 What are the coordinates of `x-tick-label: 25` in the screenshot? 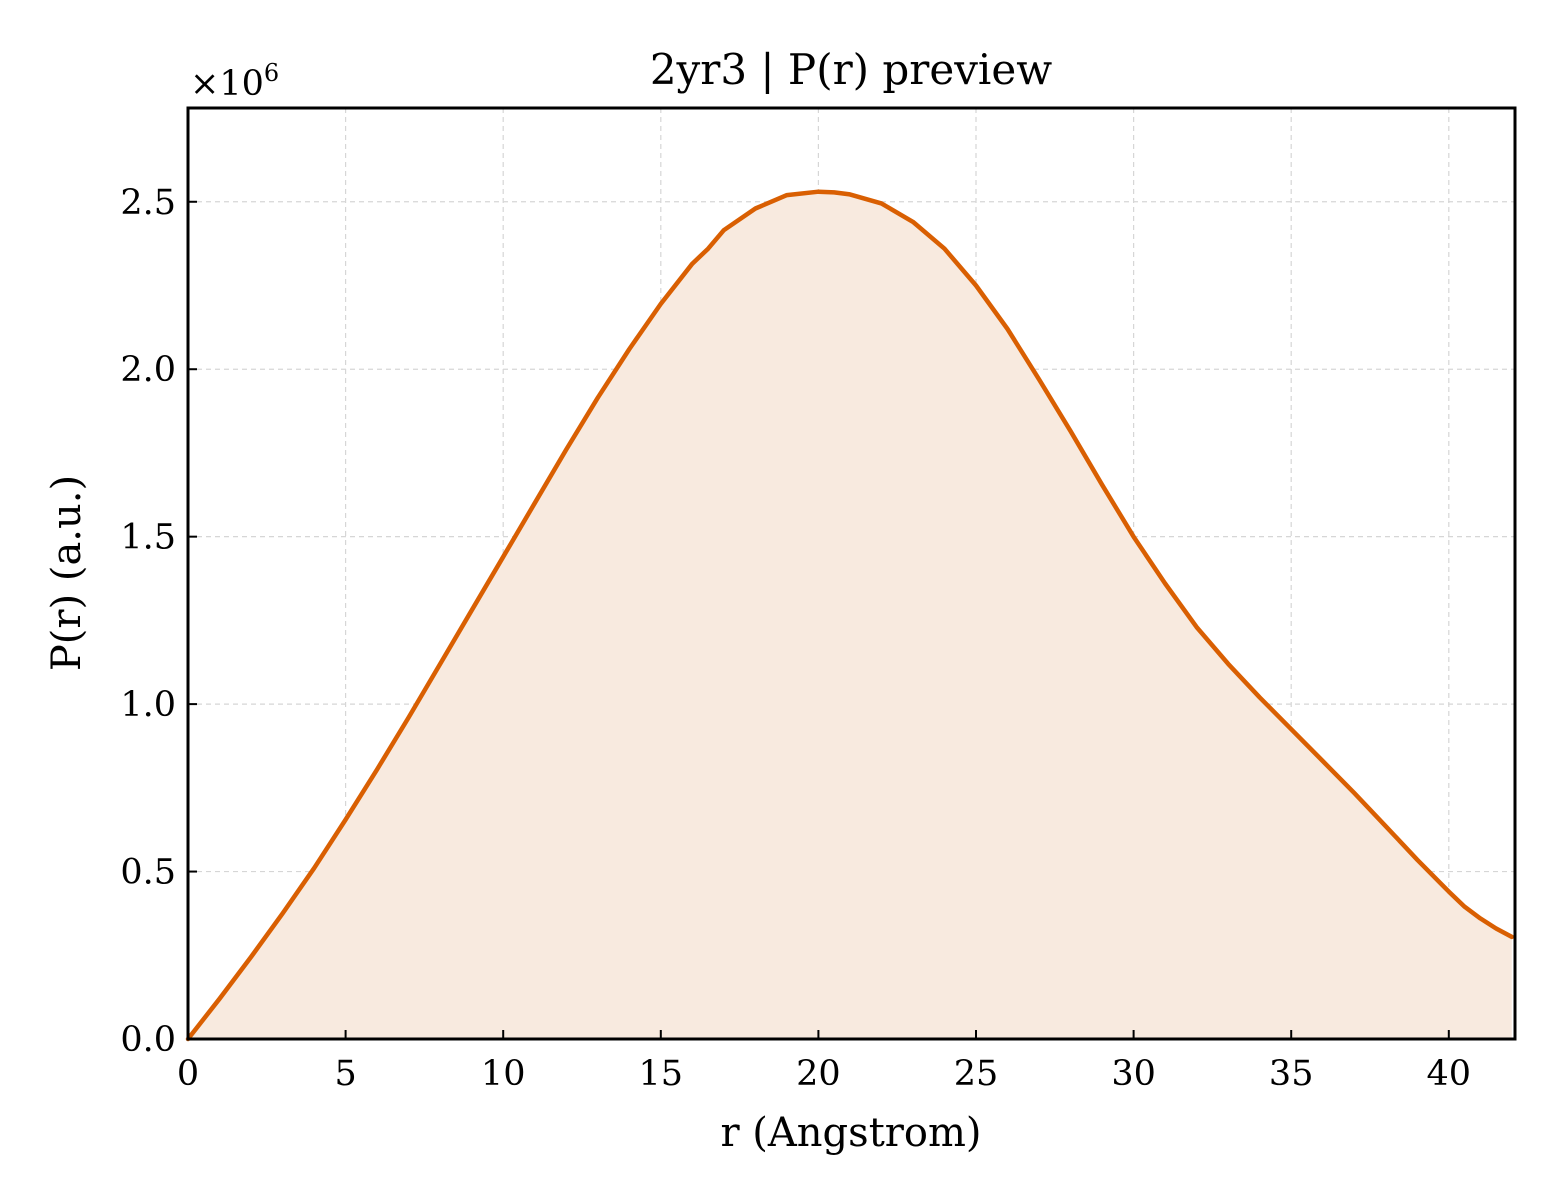 It's located at (976, 1074).